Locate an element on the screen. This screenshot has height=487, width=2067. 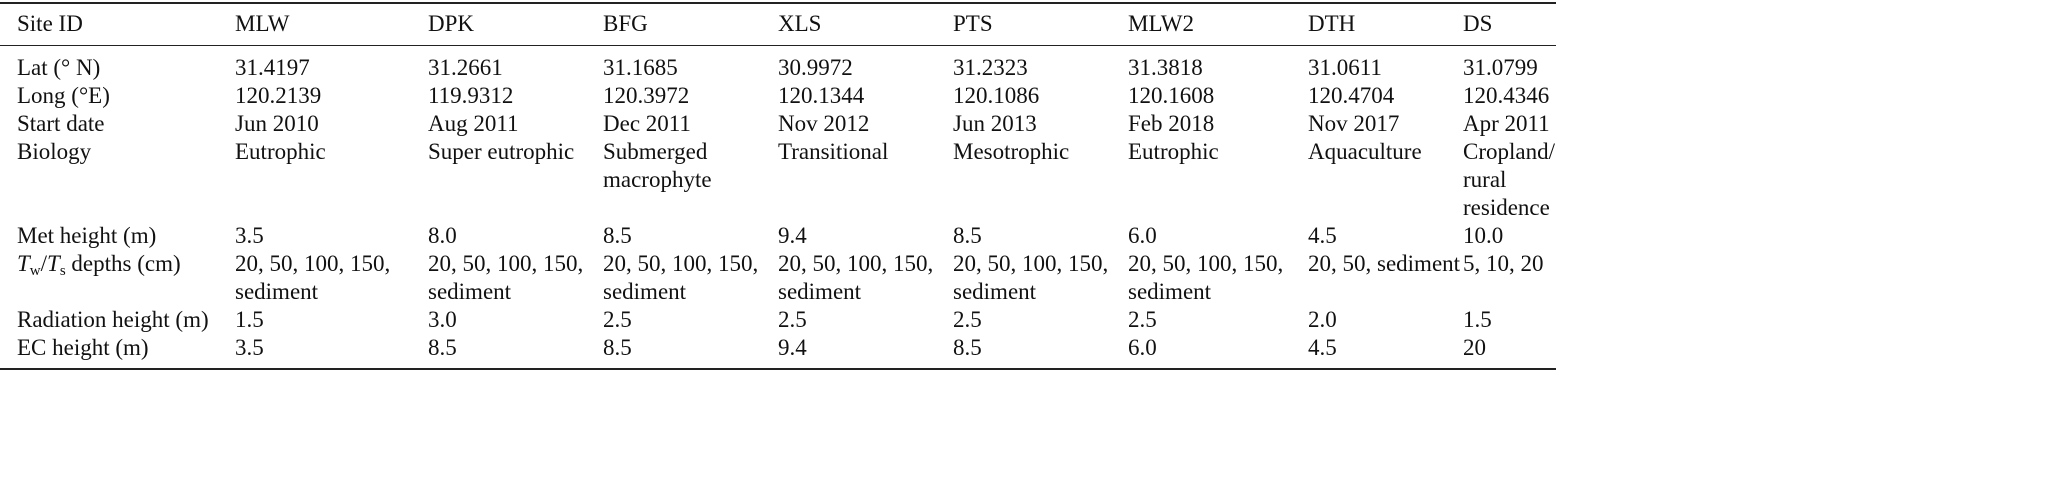
label-part: s is located at coordinates (62, 271).